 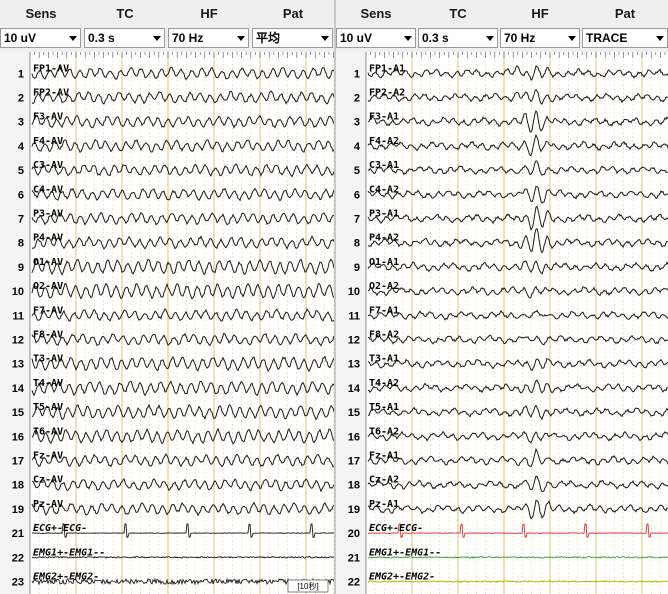 What do you see at coordinates (354, 534) in the screenshot?
I see `channel-number: 20` at bounding box center [354, 534].